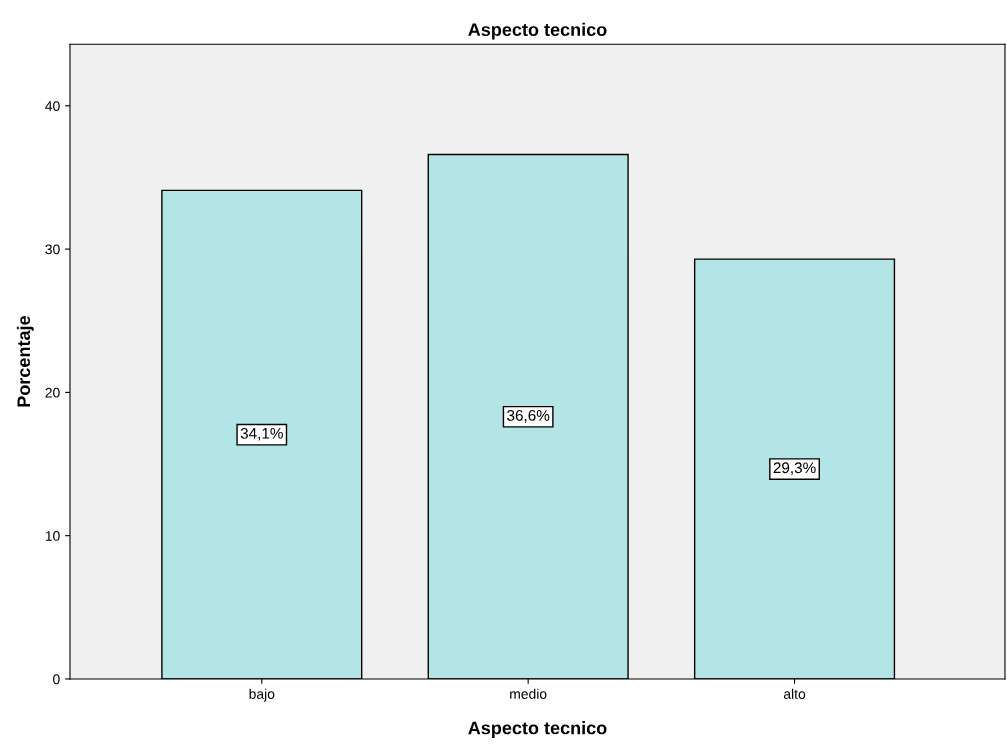 The height and width of the screenshot is (749, 1007). Describe the element at coordinates (528, 416) in the screenshot. I see `data-label: 36,6%` at that location.